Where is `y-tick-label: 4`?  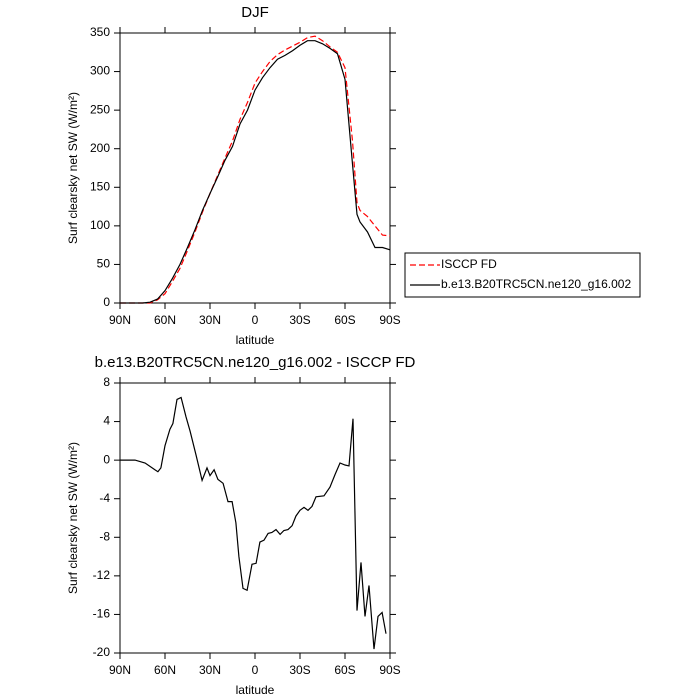
y-tick-label: 4 is located at coordinates (106, 421).